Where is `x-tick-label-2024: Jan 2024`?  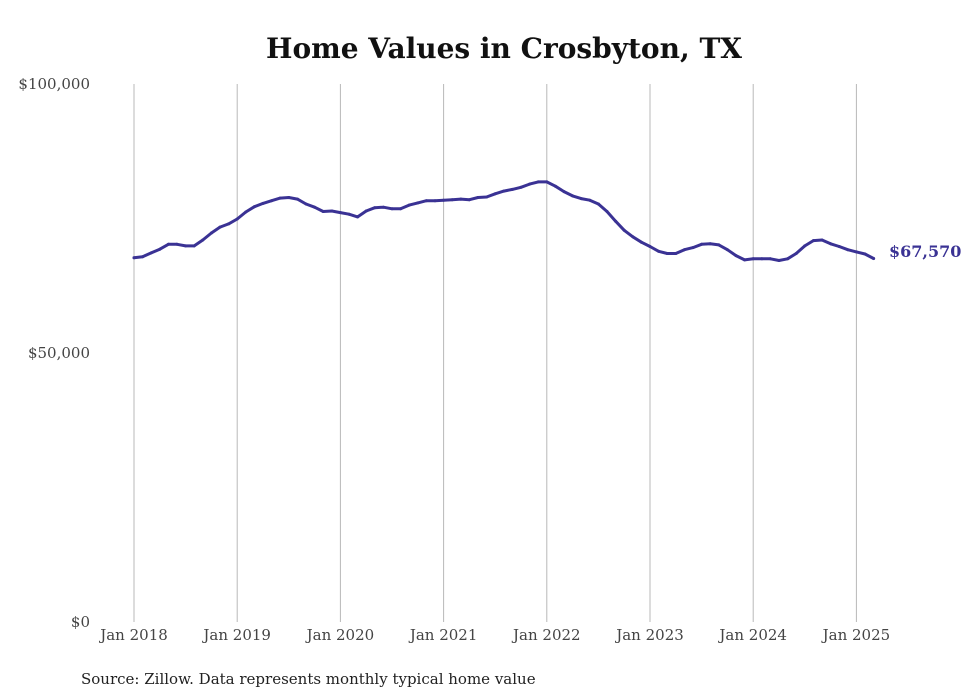 x-tick-label-2024: Jan 2024 is located at coordinates (752, 635).